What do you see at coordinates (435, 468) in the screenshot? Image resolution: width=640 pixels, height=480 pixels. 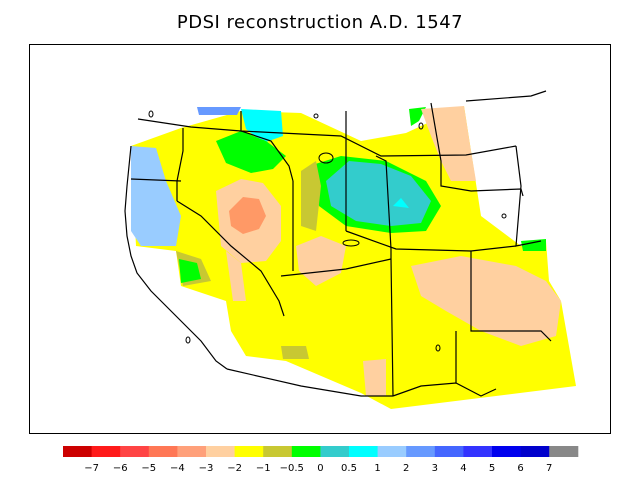 I see `legend-label: 3` at bounding box center [435, 468].